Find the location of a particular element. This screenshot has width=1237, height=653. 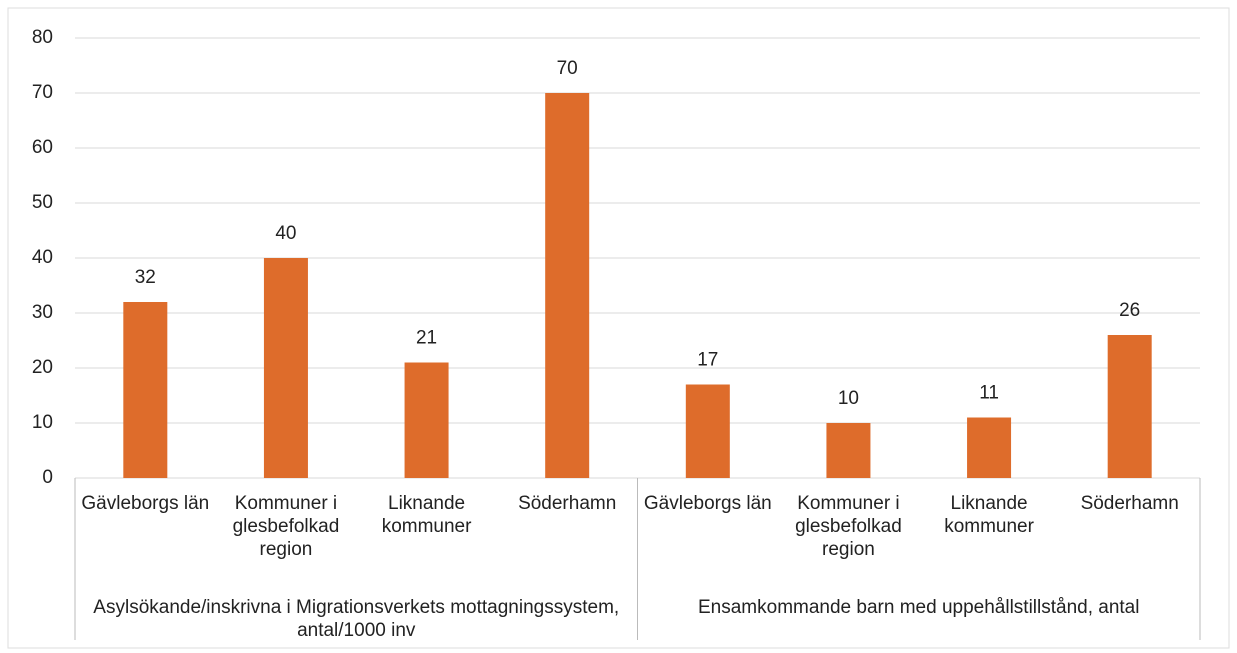

y-tick-label: 0 is located at coordinates (47, 477).